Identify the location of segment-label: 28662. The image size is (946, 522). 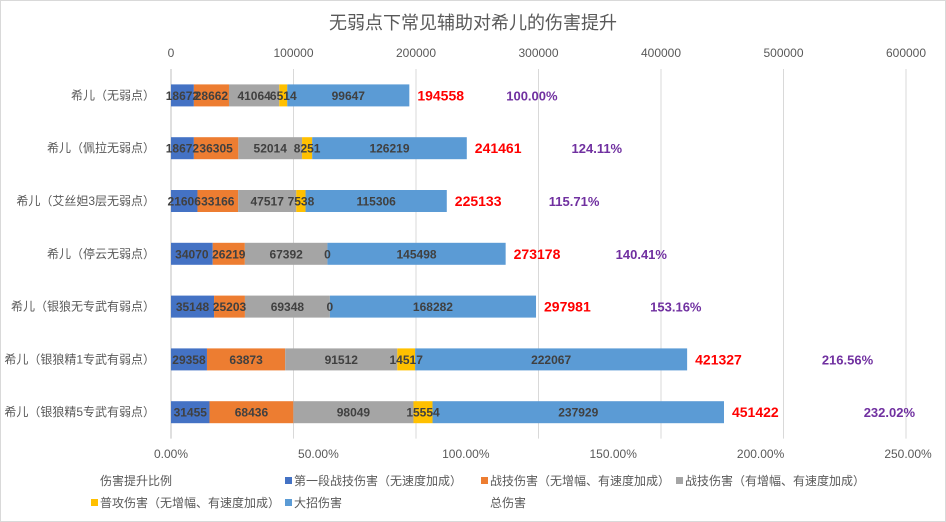
(212, 96).